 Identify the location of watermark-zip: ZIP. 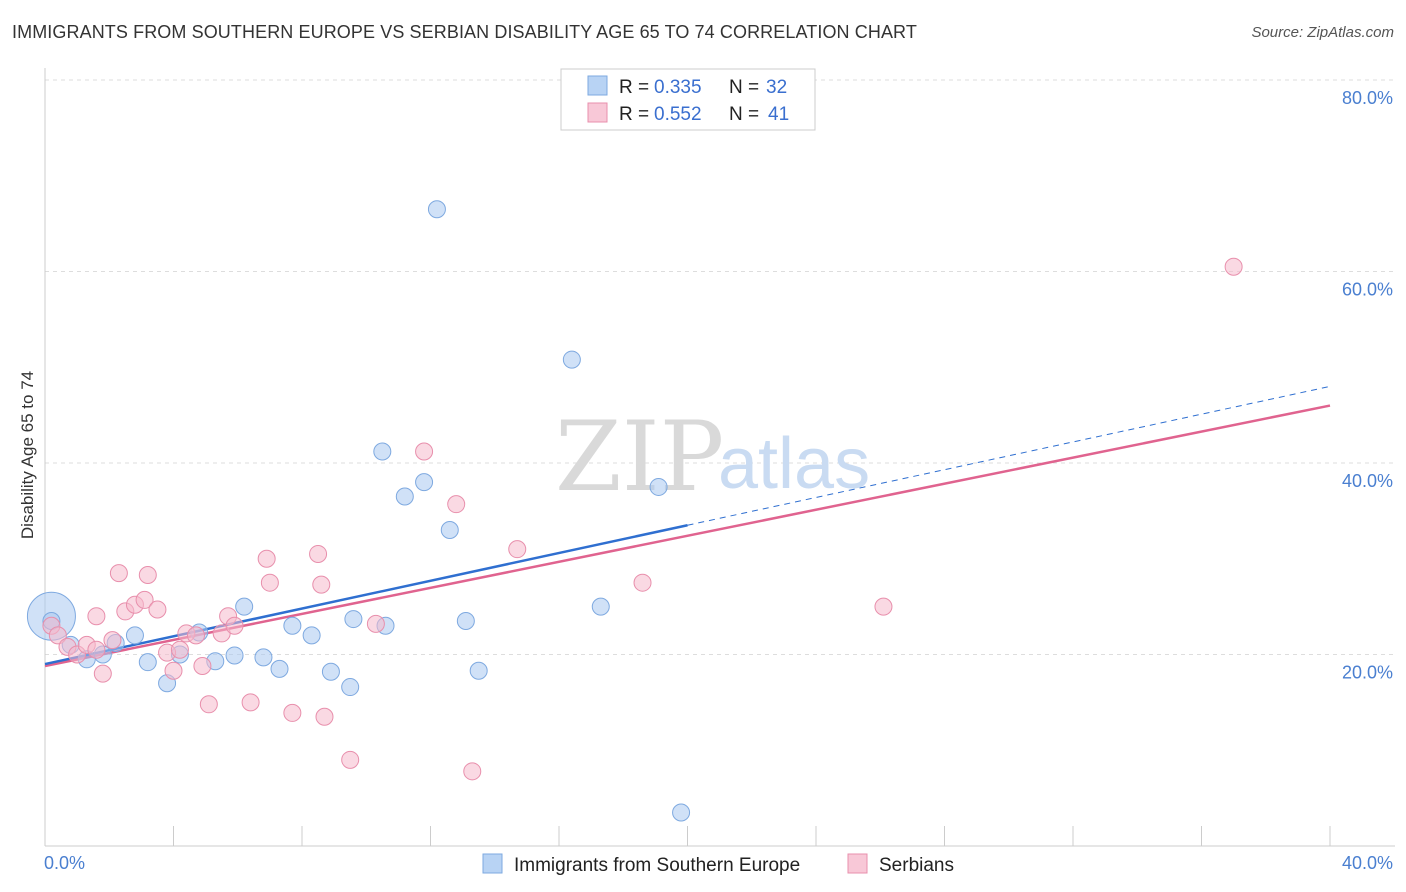
(639, 457).